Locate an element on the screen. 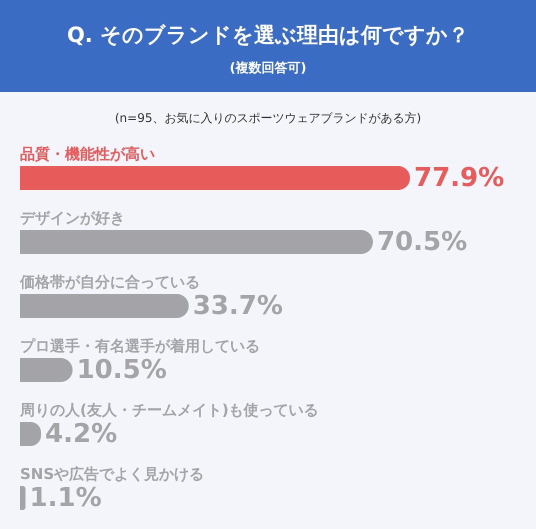 This screenshot has width=536, height=529. data-label: 33.7% is located at coordinates (237, 306).